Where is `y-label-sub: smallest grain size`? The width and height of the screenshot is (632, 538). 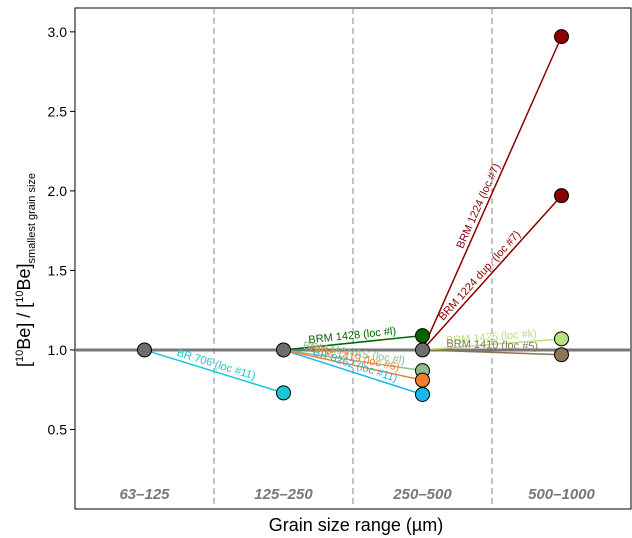
y-label-sub: smallest grain size is located at coordinates (32, 218).